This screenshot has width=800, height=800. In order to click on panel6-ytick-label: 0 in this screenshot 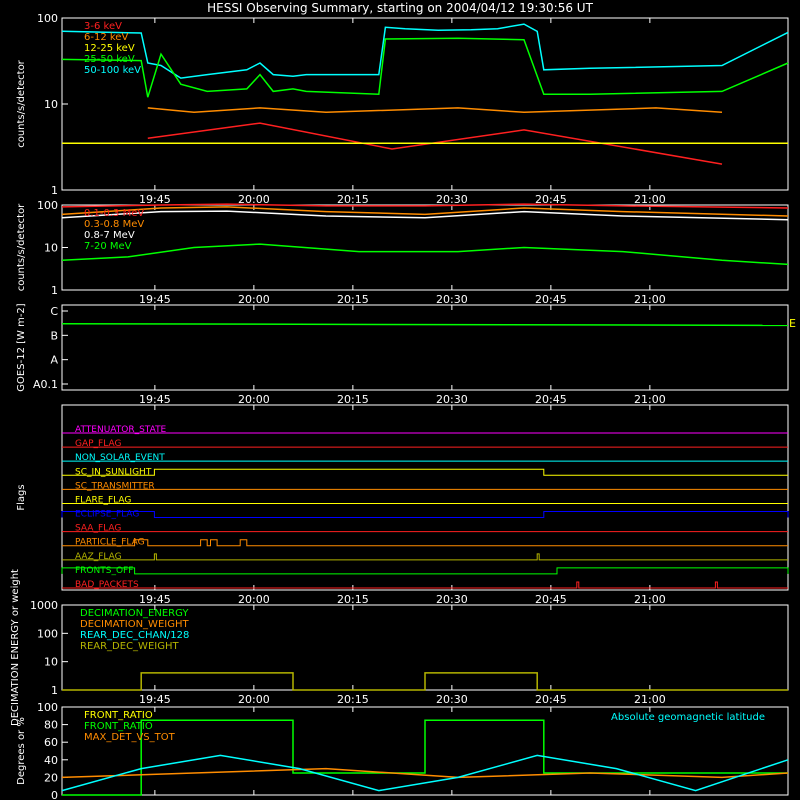, I will do `click(54, 794)`.